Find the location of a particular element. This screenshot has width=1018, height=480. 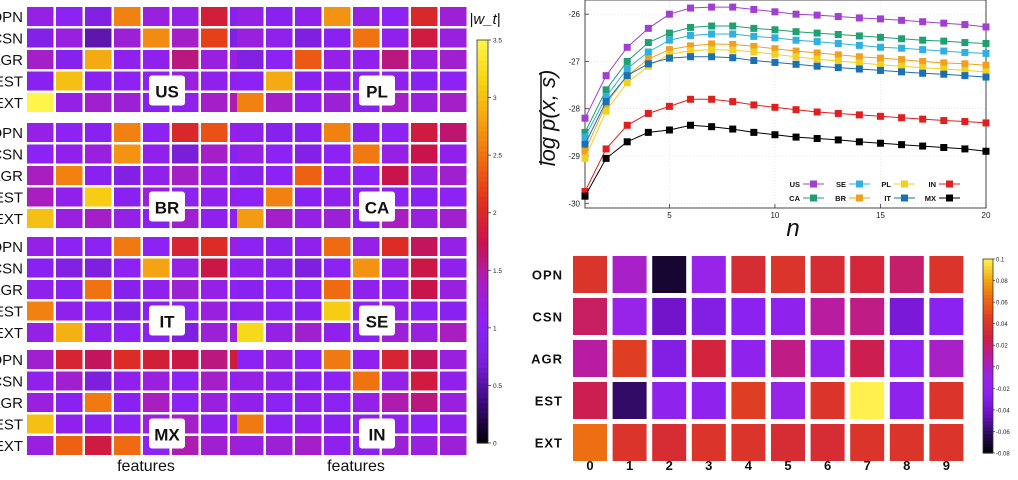

line-chart-xlabel: n is located at coordinates (792, 228).